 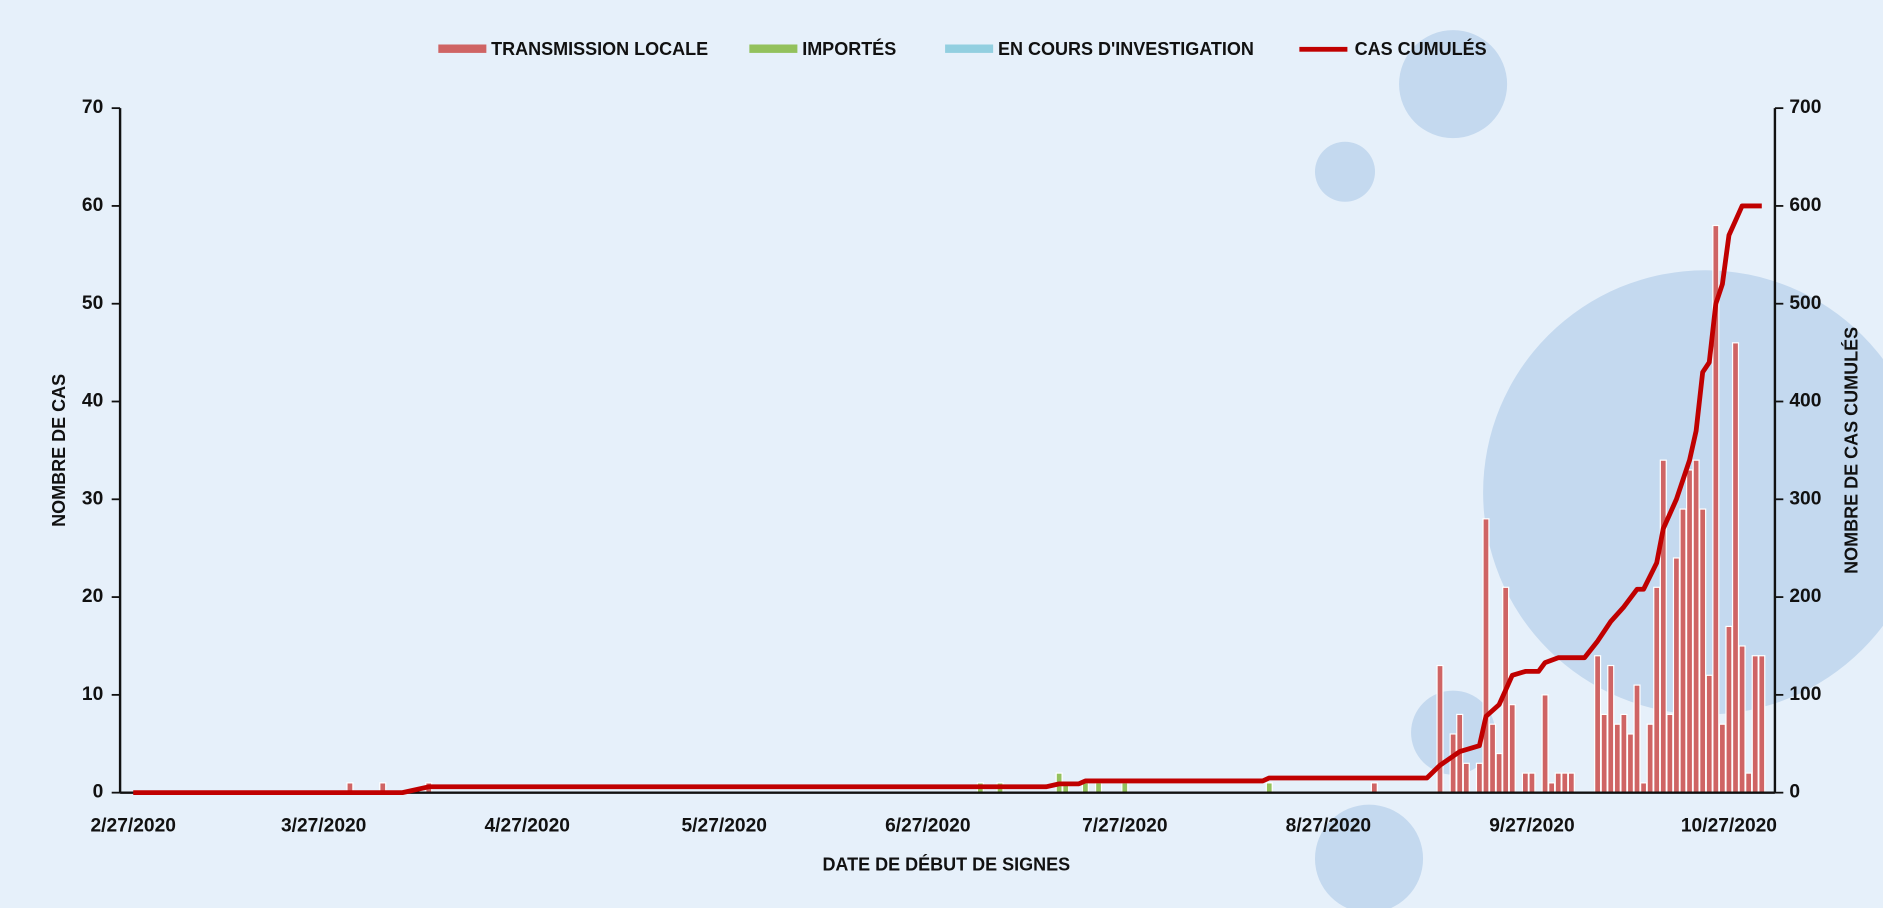 What do you see at coordinates (98, 792) in the screenshot?
I see `y-tick-label: 0` at bounding box center [98, 792].